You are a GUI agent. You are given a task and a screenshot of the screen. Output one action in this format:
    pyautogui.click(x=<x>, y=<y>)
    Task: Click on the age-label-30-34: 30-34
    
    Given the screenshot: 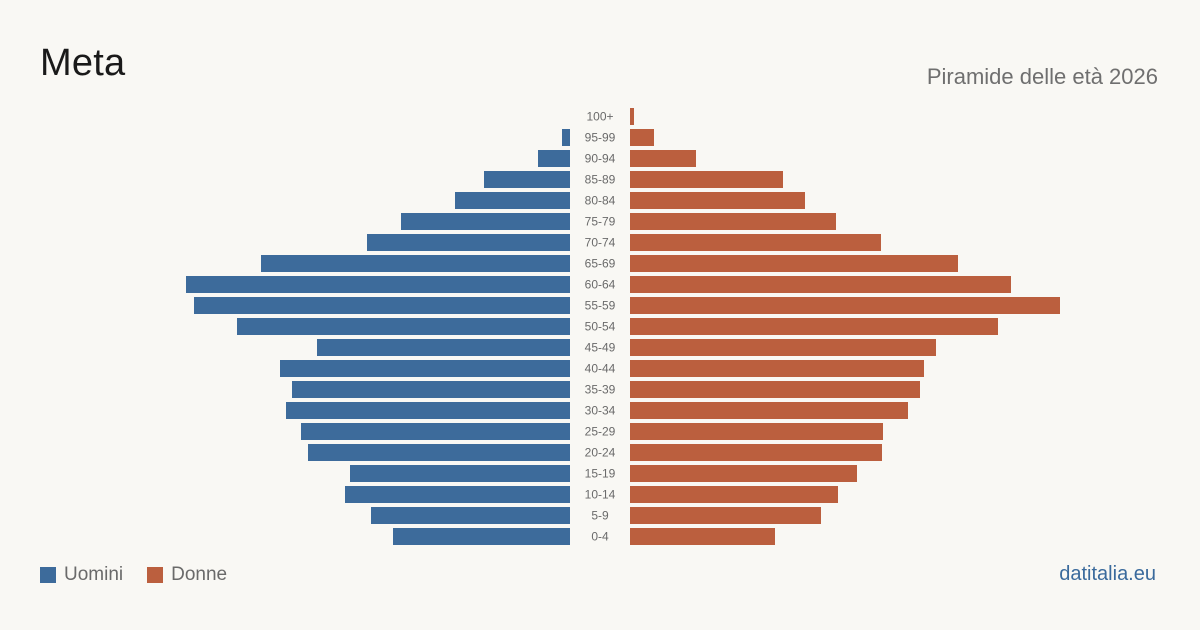 What is the action you would take?
    pyautogui.click(x=600, y=411)
    